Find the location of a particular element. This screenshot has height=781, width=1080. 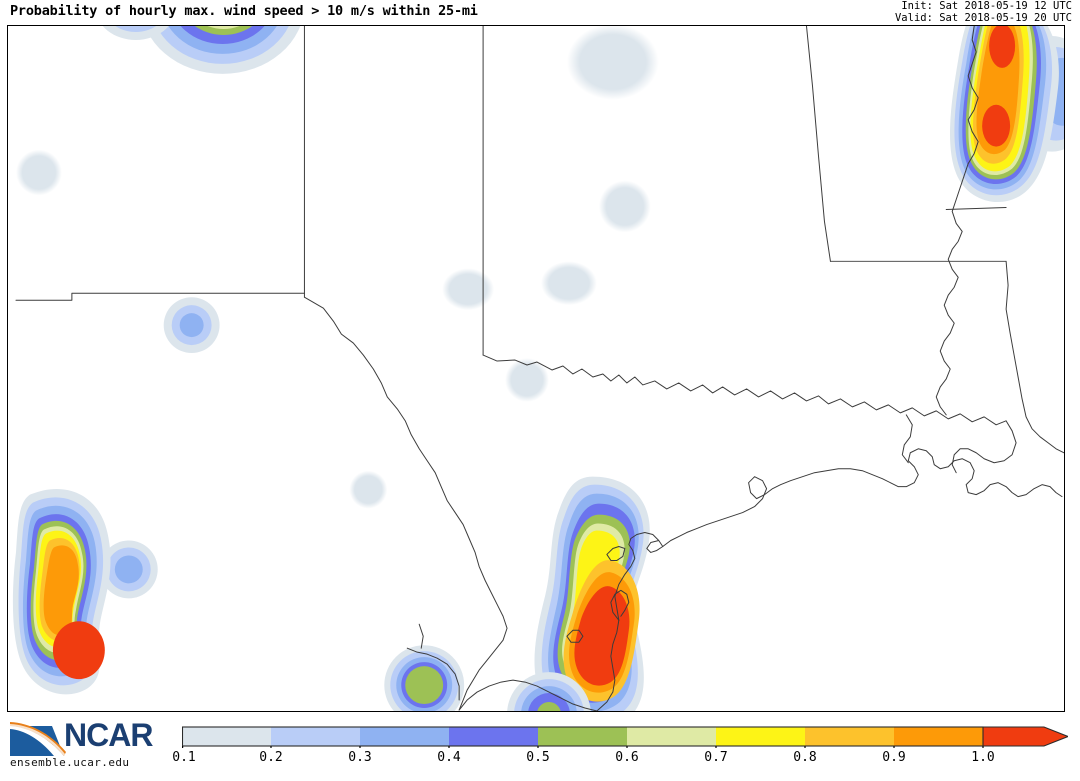

colorbar-tick-1: 0.2 is located at coordinates (271, 757).